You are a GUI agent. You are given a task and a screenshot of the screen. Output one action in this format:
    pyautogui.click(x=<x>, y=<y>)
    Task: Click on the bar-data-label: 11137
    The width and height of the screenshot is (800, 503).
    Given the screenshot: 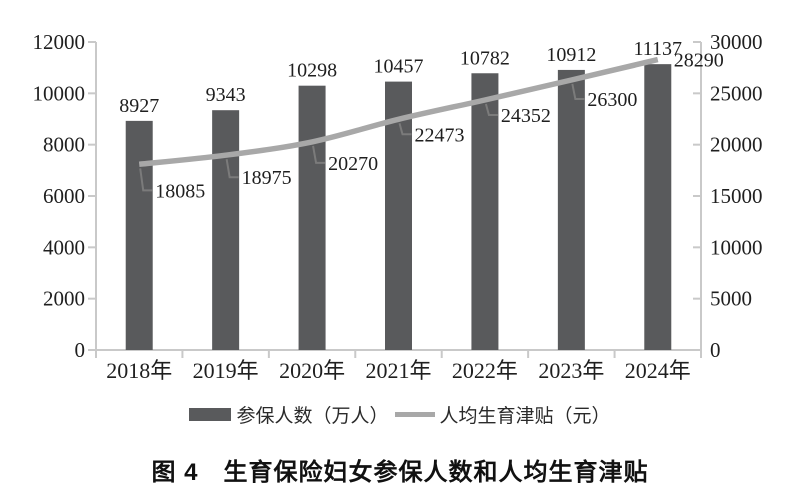 What is the action you would take?
    pyautogui.click(x=658, y=49)
    